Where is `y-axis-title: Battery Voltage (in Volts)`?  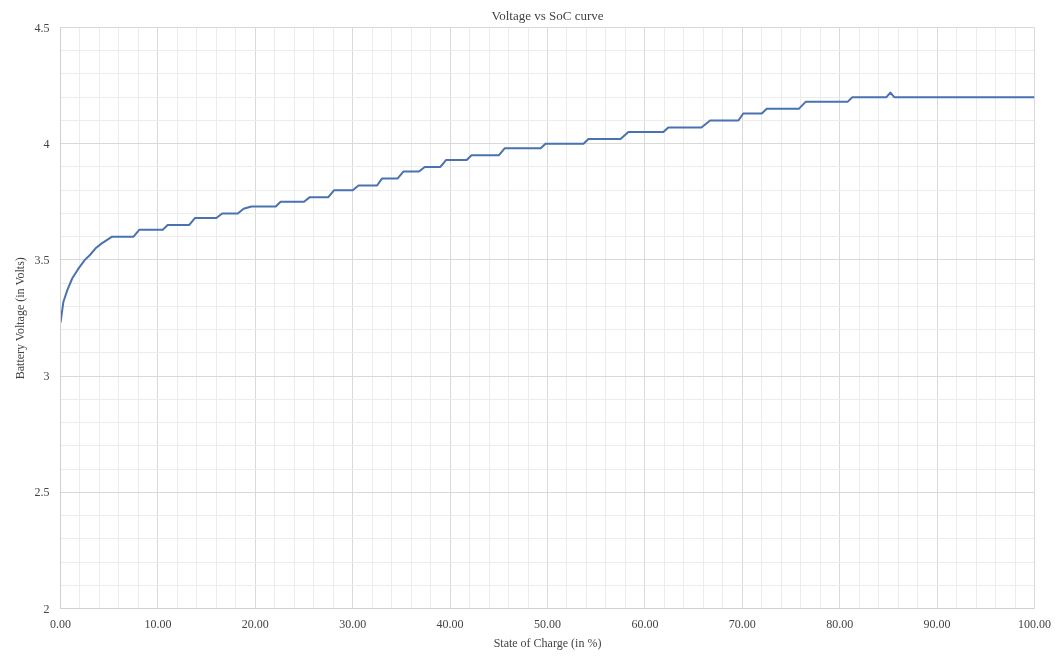
y-axis-title: Battery Voltage (in Volts) is located at coordinates (19, 318).